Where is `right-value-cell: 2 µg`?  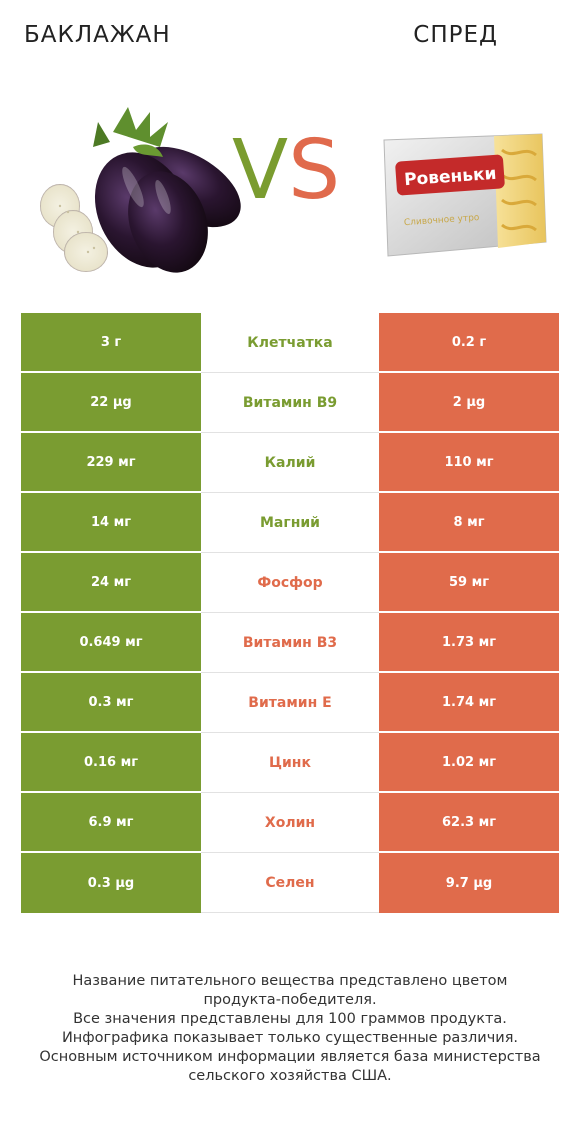
right-value-cell: 2 µg is located at coordinates (469, 403).